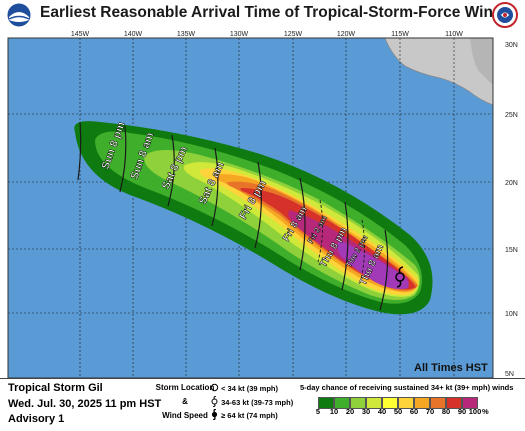 The height and width of the screenshot is (431, 525). Describe the element at coordinates (346, 34) in the screenshot. I see `lon-label: 120W` at that location.